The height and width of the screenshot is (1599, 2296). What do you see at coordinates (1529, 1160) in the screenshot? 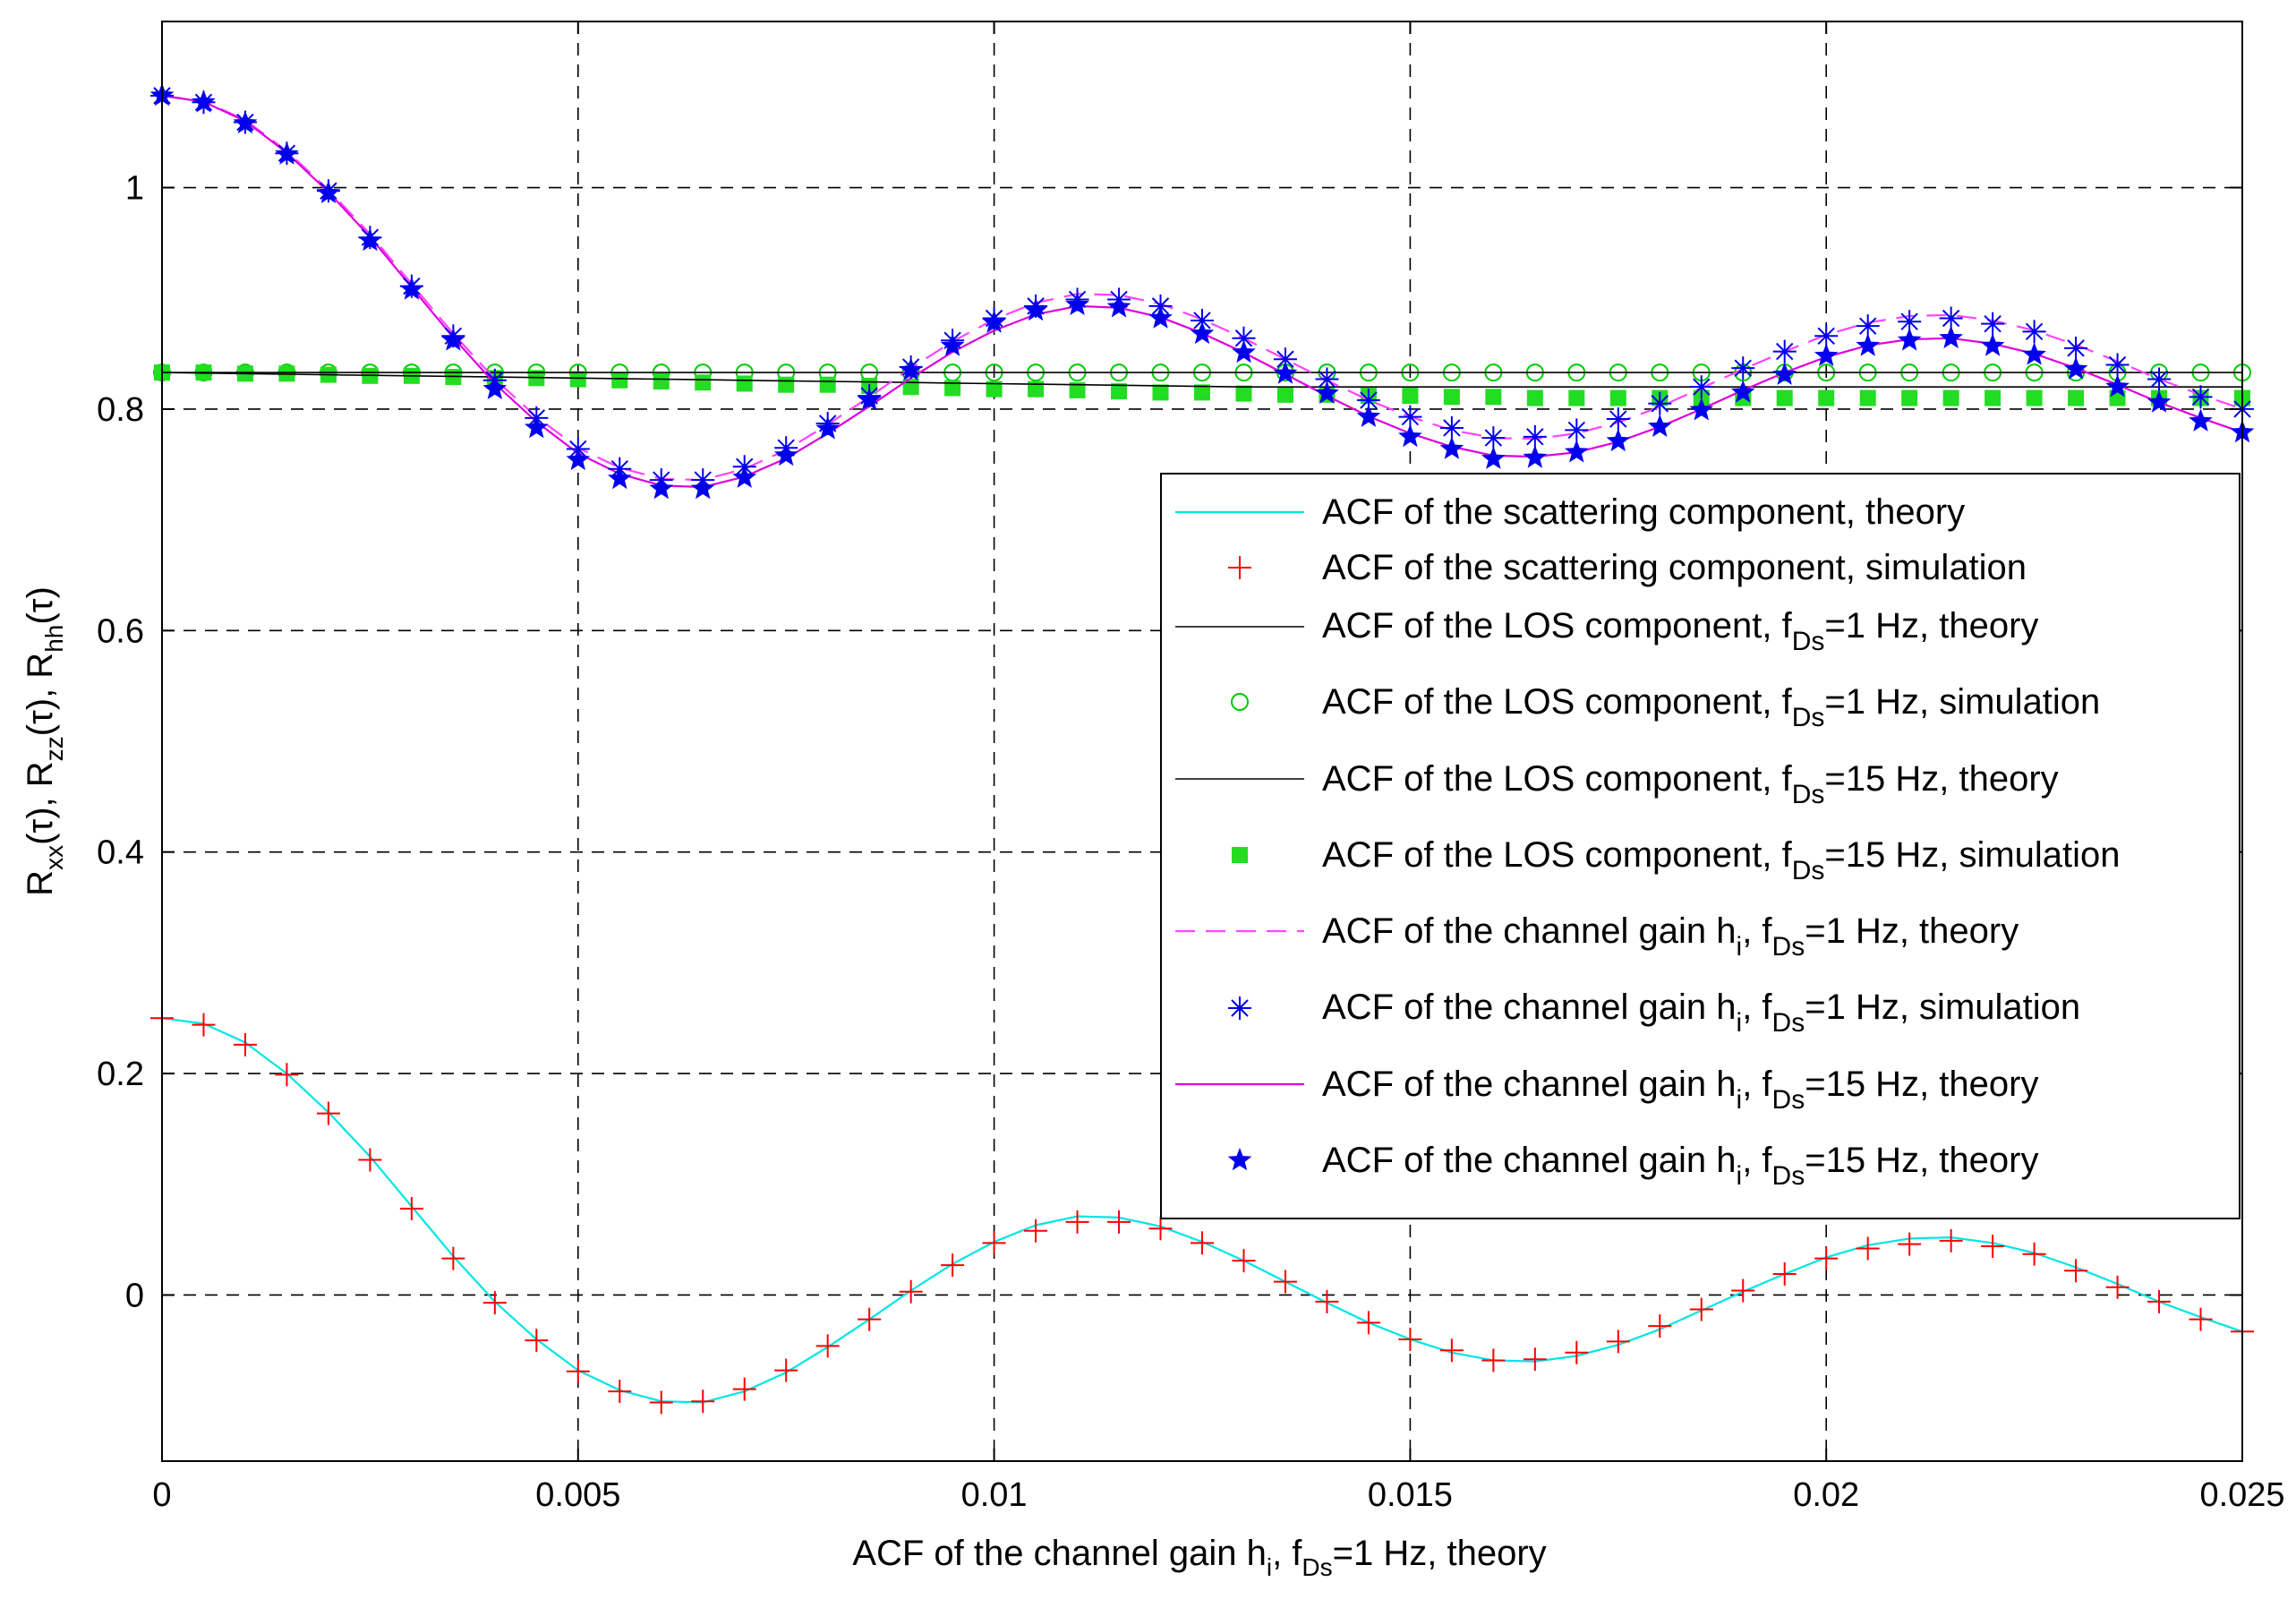
I see `legend-label-10-pre: ACF of the channel gain h` at bounding box center [1529, 1160].